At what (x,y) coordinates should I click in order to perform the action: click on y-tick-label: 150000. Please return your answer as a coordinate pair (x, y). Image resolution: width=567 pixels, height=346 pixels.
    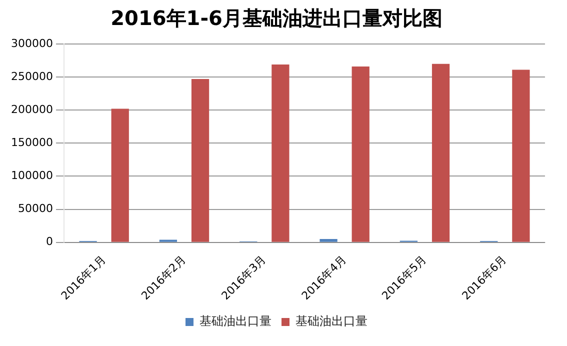
    Looking at the image, I should click on (31, 143).